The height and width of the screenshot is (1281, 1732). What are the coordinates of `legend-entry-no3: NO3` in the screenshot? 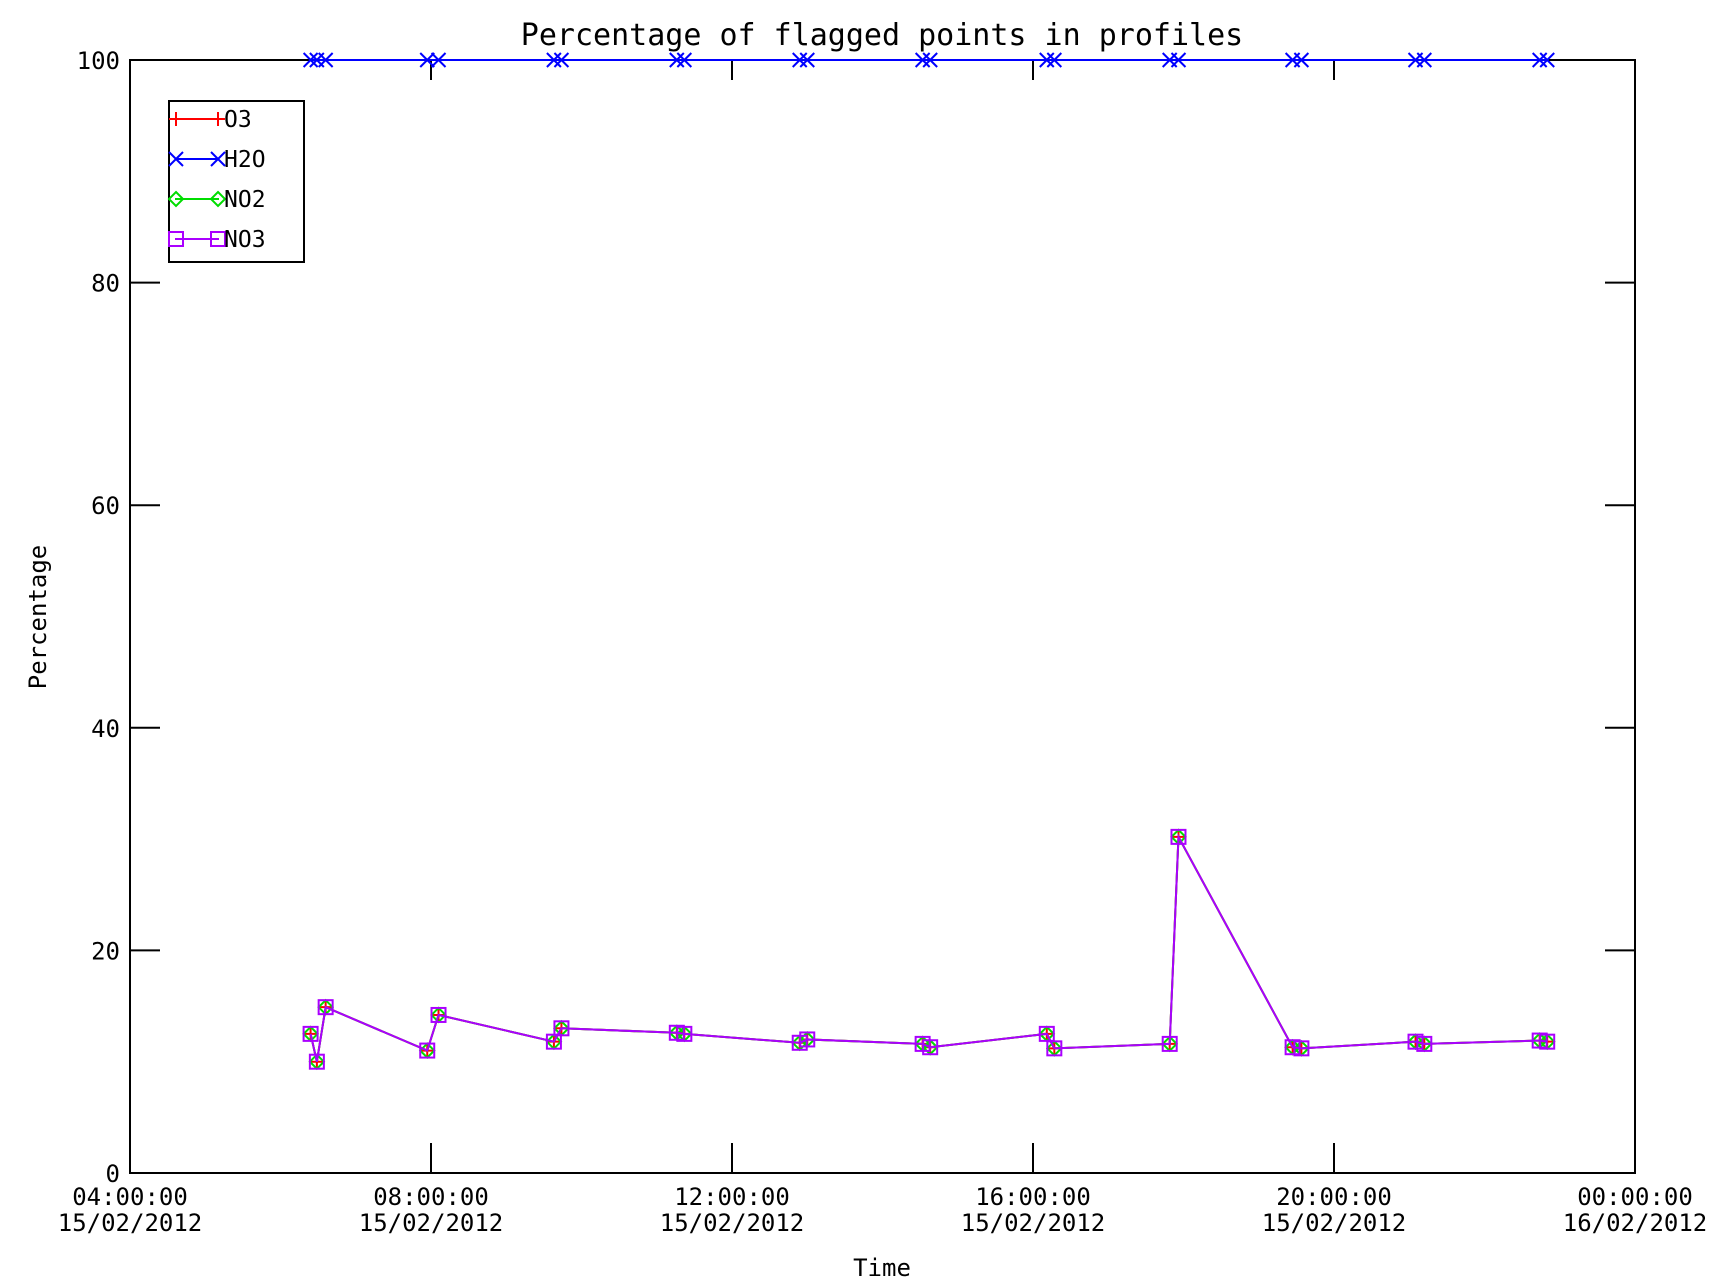 It's located at (217, 240).